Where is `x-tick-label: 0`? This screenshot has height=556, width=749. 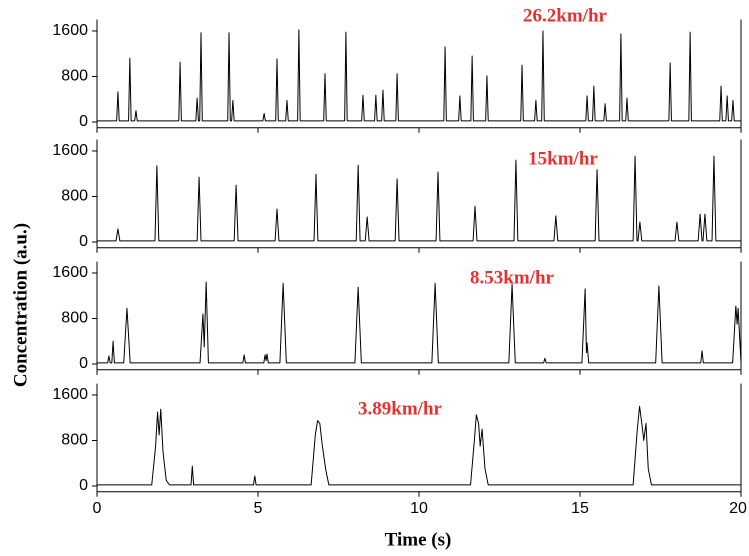 x-tick-label: 0 is located at coordinates (97, 508).